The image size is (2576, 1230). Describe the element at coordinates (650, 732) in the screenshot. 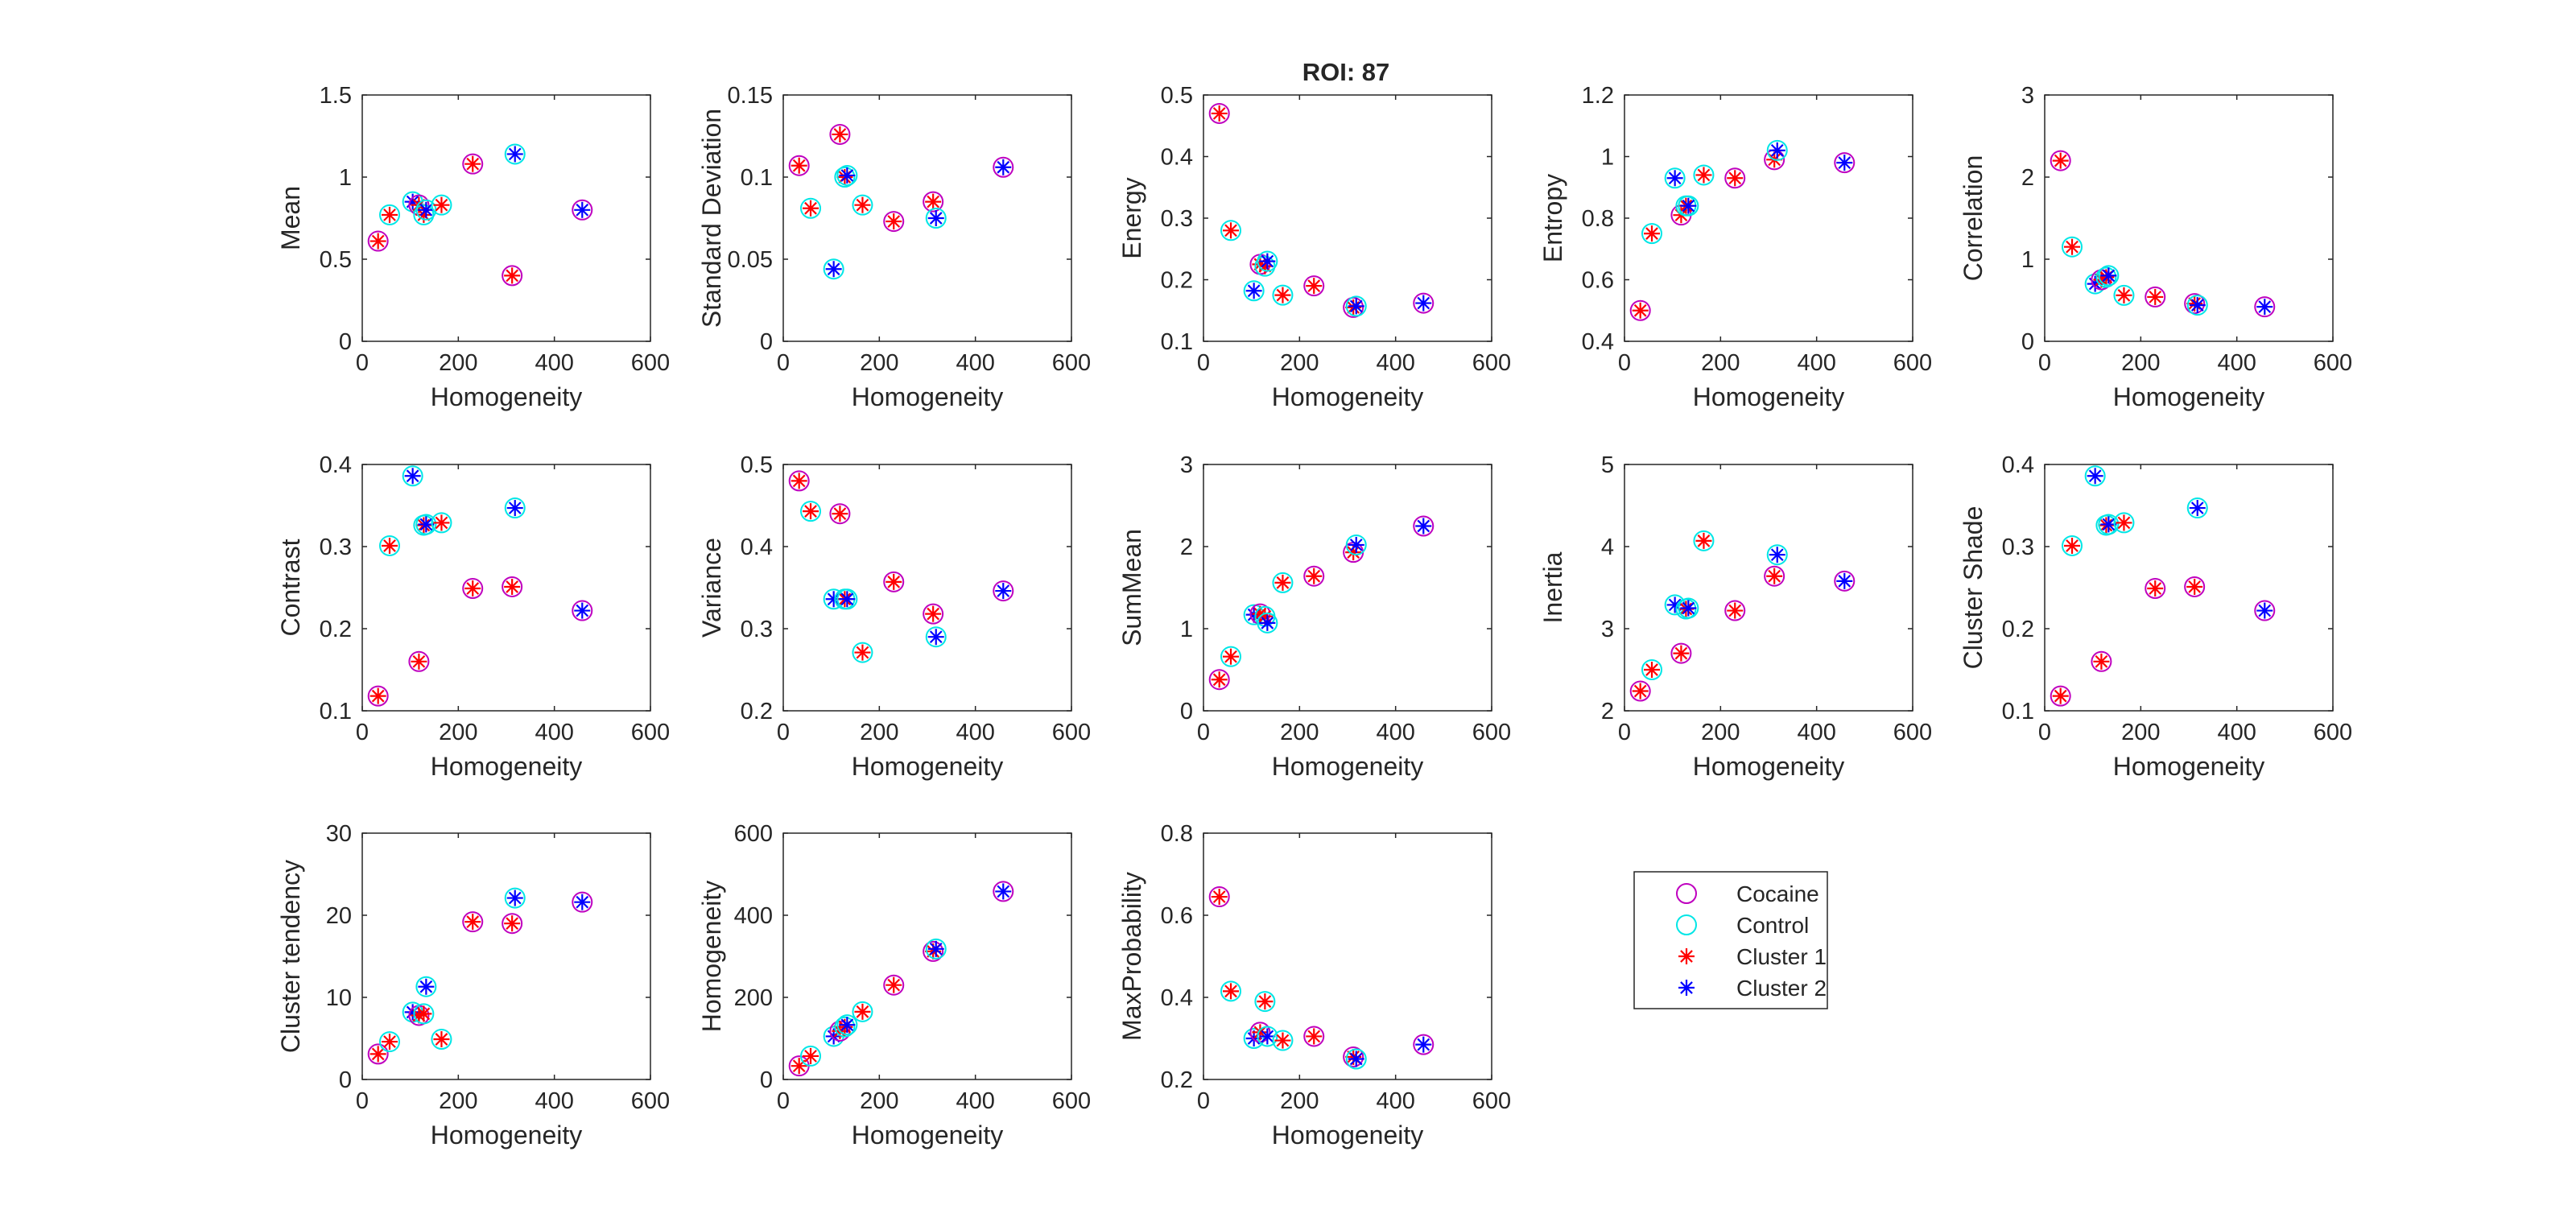

I see `x-tick-label: 600` at that location.